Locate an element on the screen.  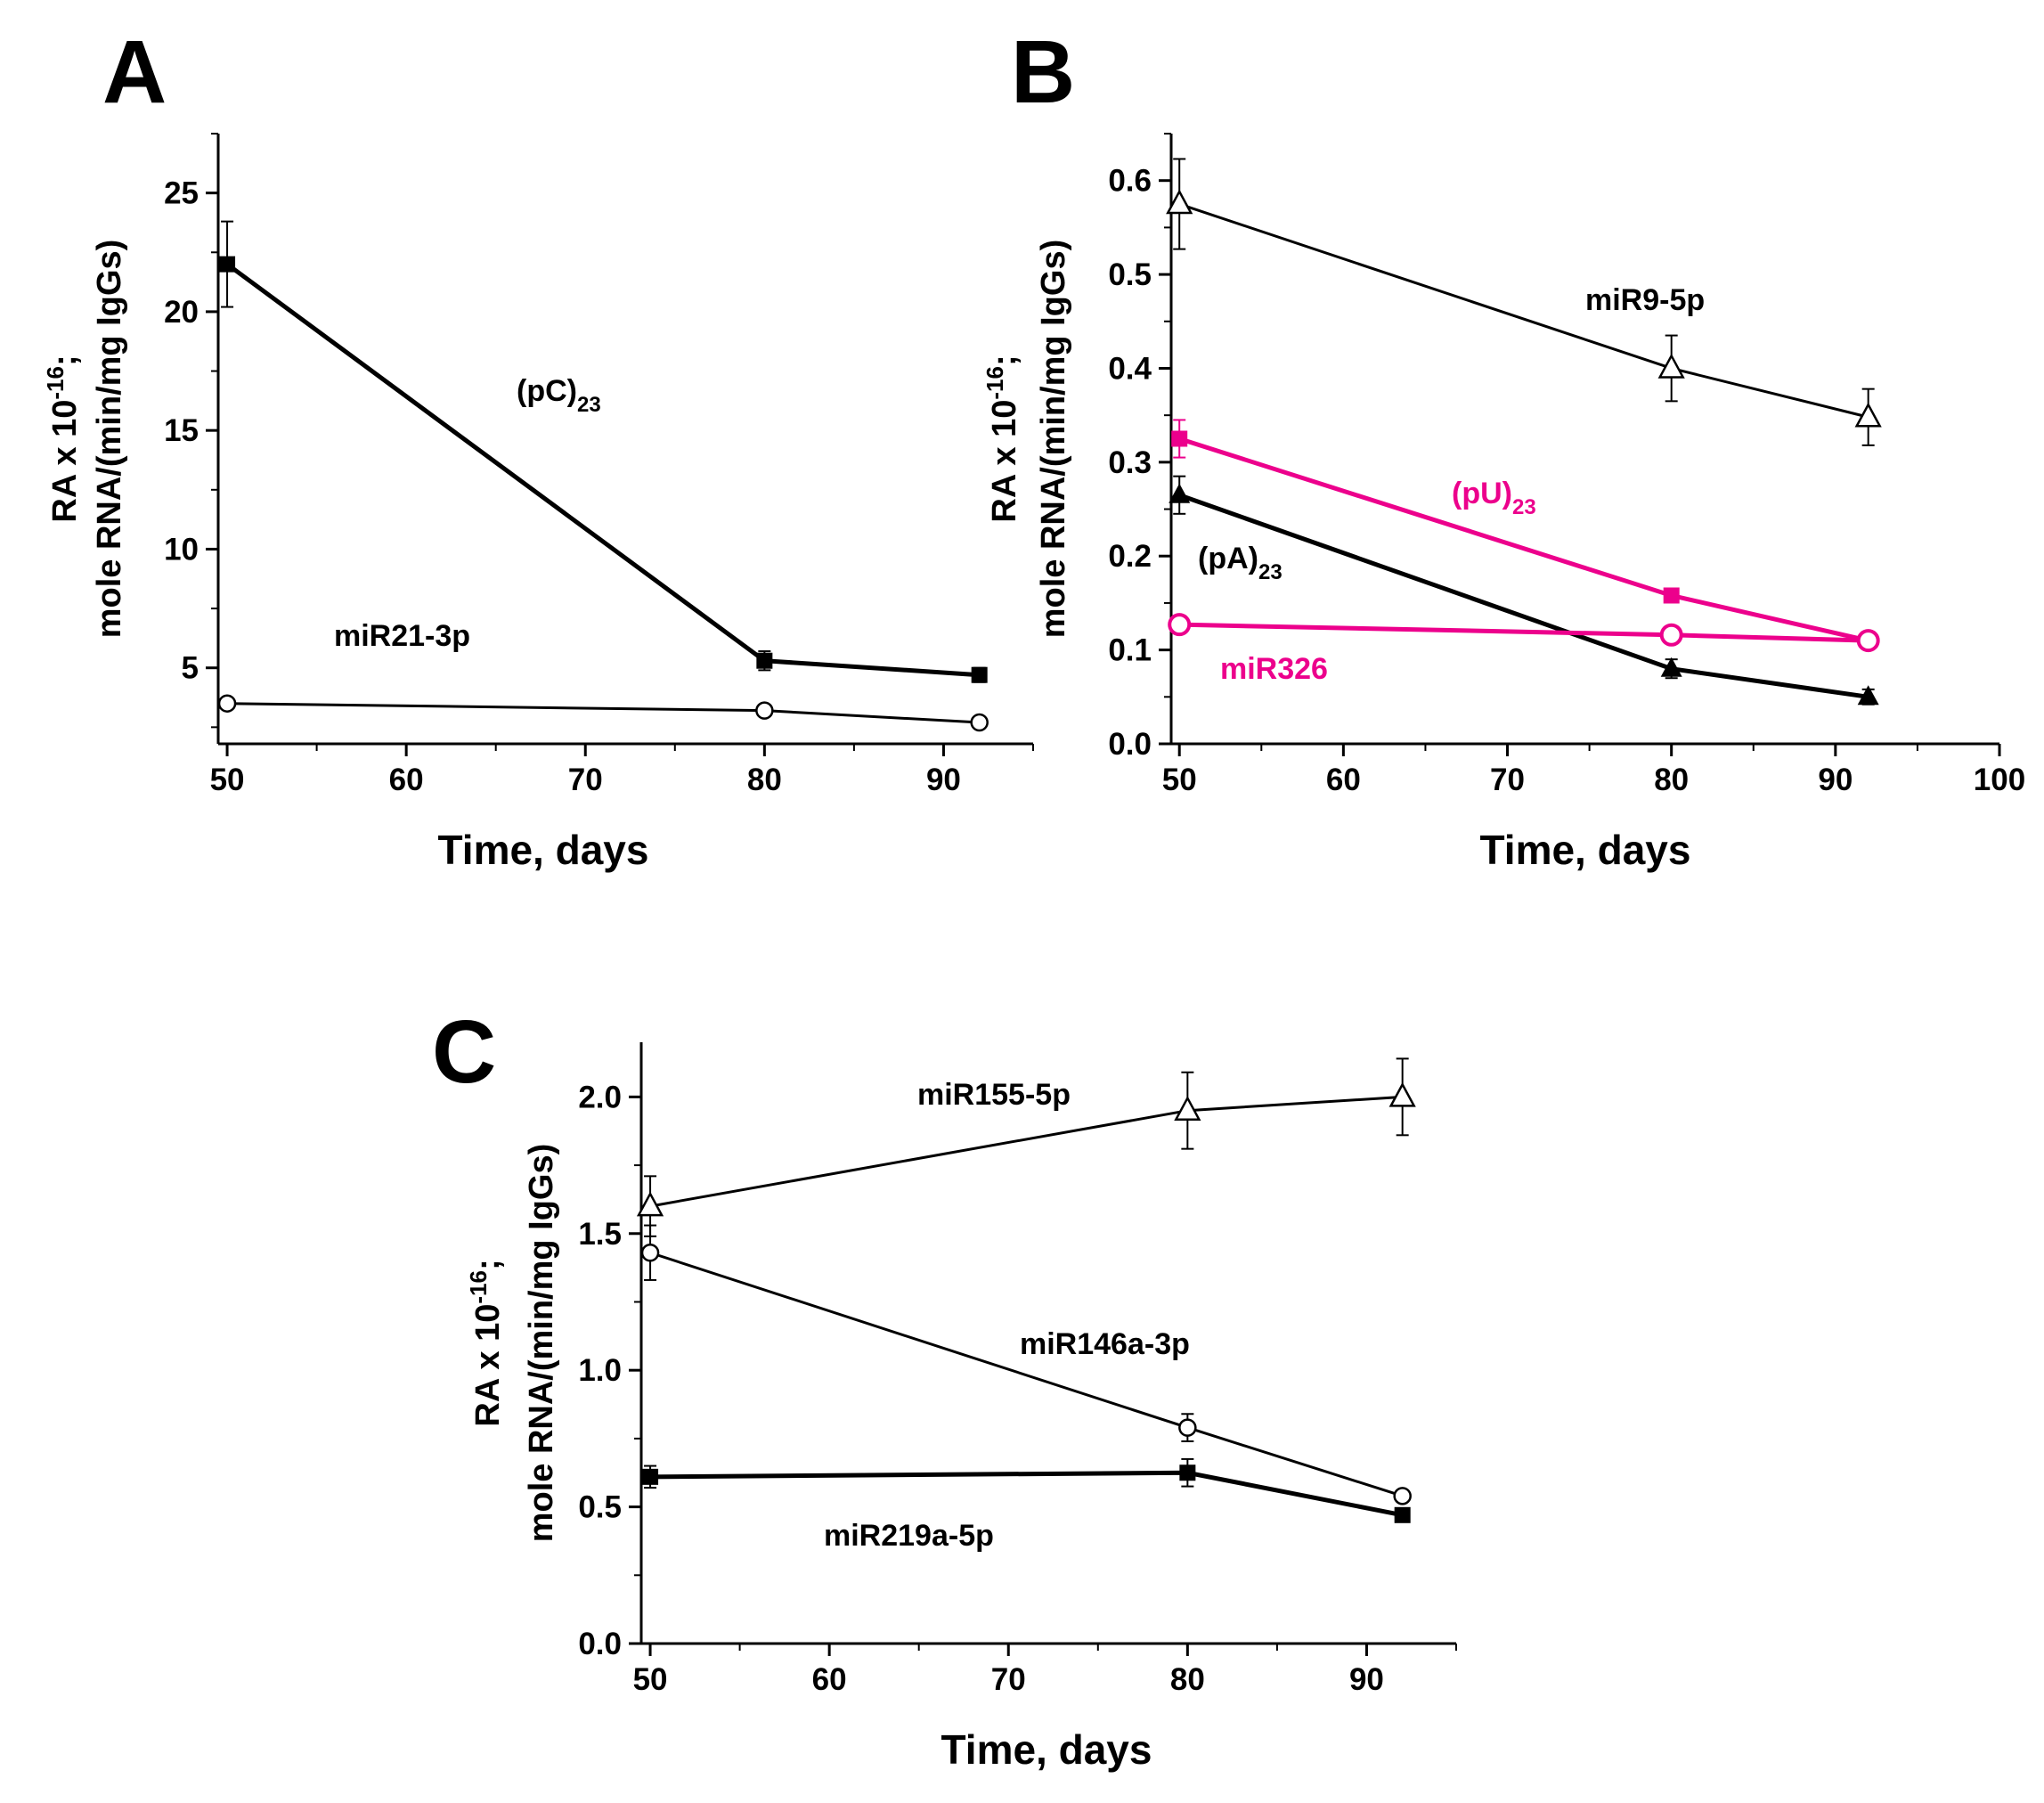
series-mir1555p: miR155-5p is located at coordinates (1026, 1147).